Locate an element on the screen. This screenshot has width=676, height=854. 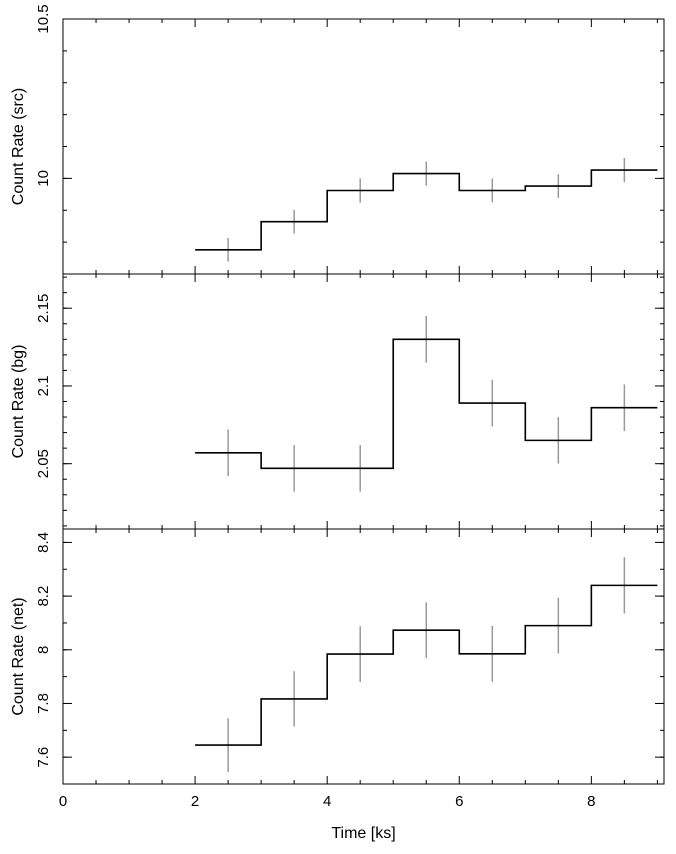
x-tick-label: 0 is located at coordinates (63, 801).